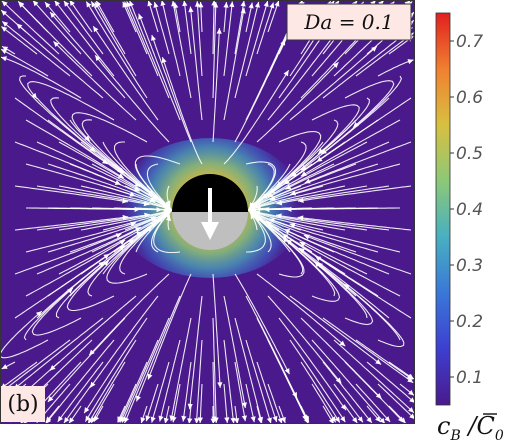 The width and height of the screenshot is (507, 446). I want to click on colorbar-tick-label: 0.1, so click(469, 378).